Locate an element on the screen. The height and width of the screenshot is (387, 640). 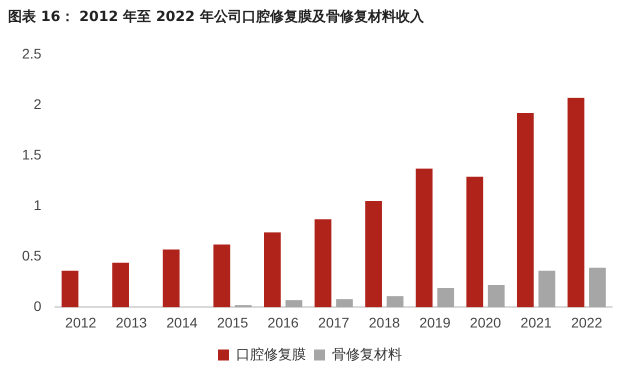
y-tick-label: 0.5 is located at coordinates (32, 256).